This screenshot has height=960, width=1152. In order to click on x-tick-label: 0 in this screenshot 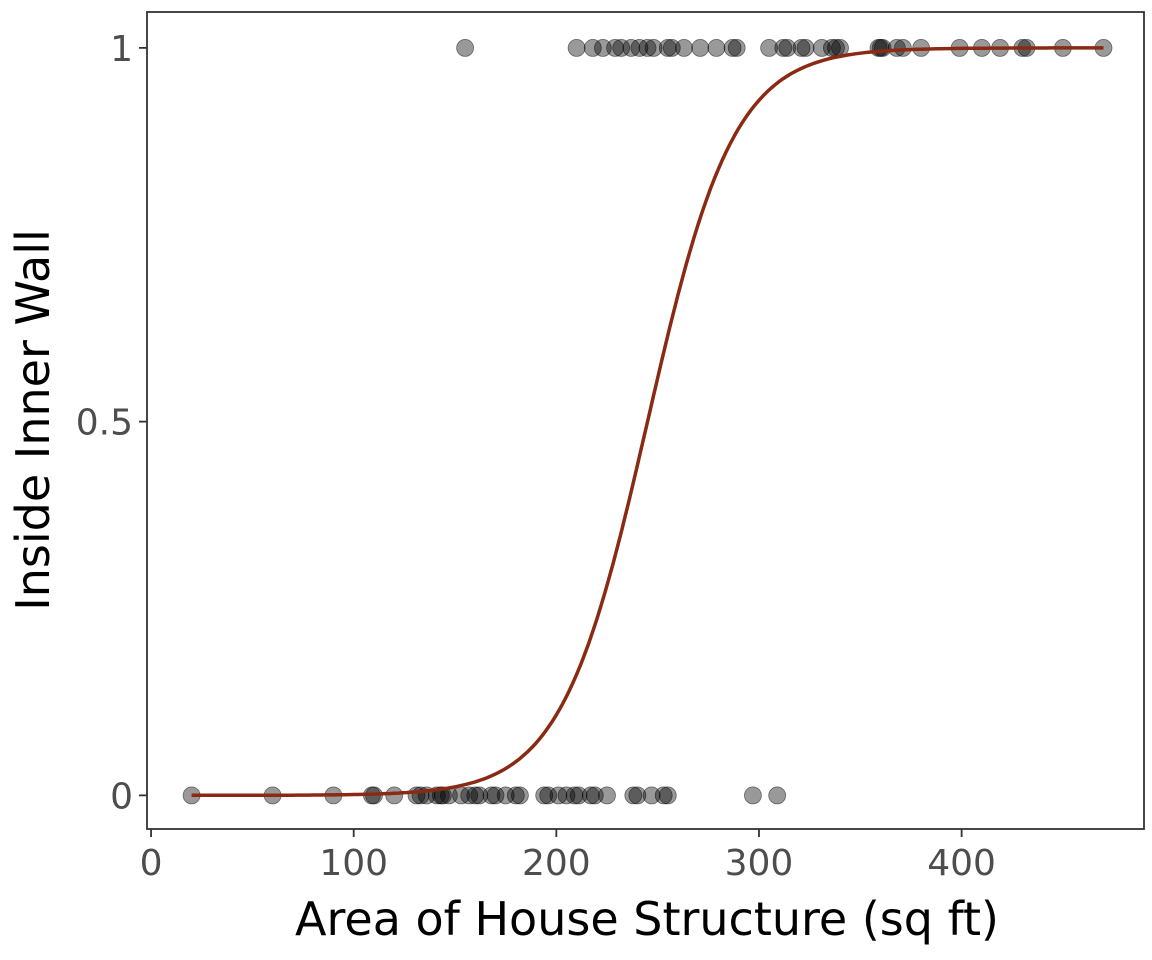, I will do `click(151, 863)`.